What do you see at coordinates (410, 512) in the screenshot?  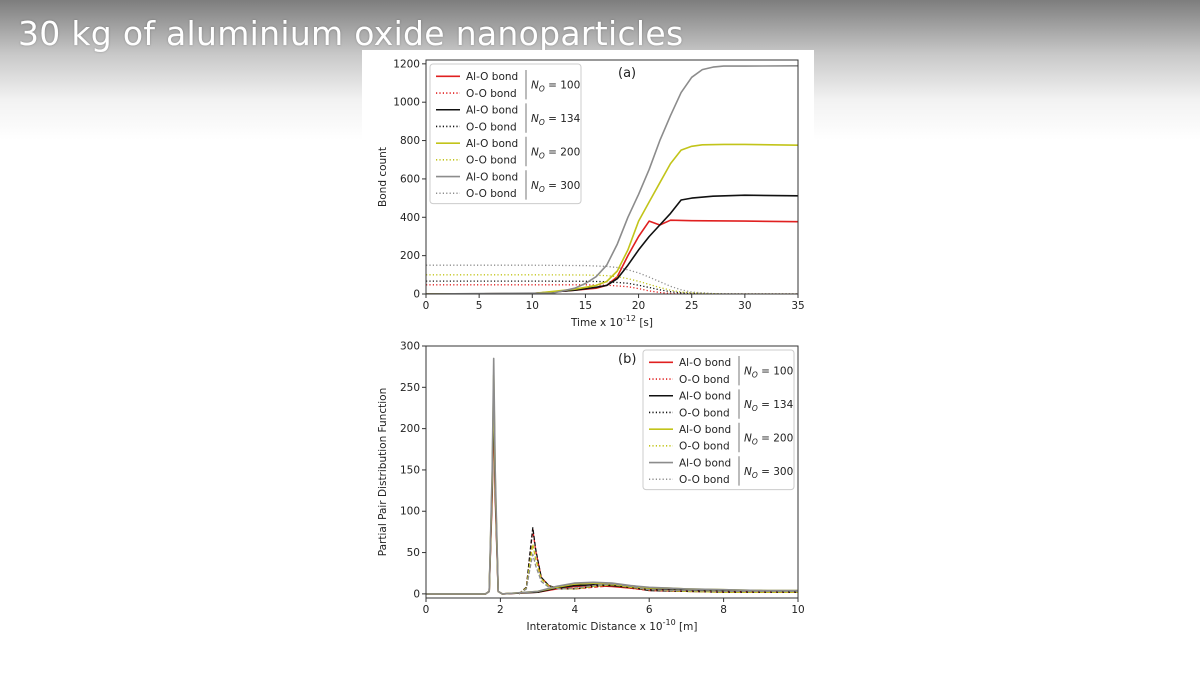 I see `y-tick-label: 100` at bounding box center [410, 512].